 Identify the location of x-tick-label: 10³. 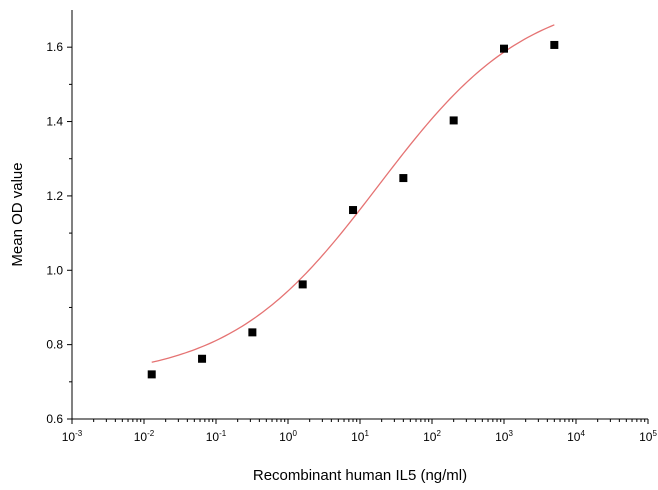
(504, 436).